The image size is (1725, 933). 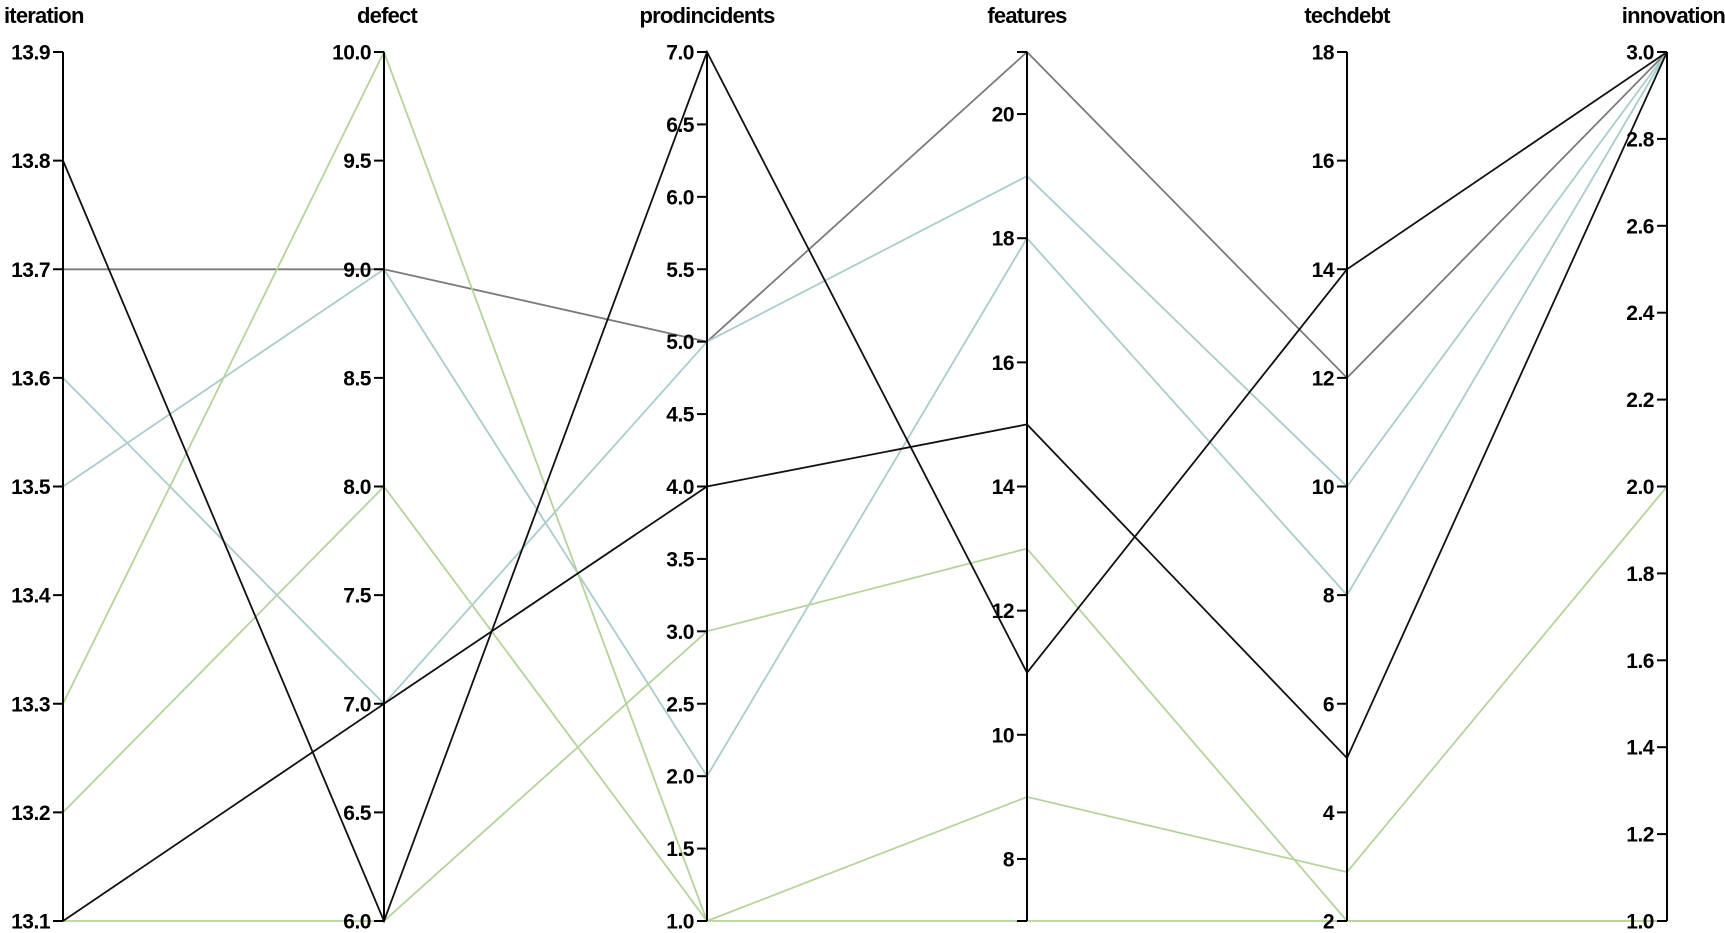 What do you see at coordinates (1673, 15) in the screenshot?
I see `axis-title-innovation: innovation` at bounding box center [1673, 15].